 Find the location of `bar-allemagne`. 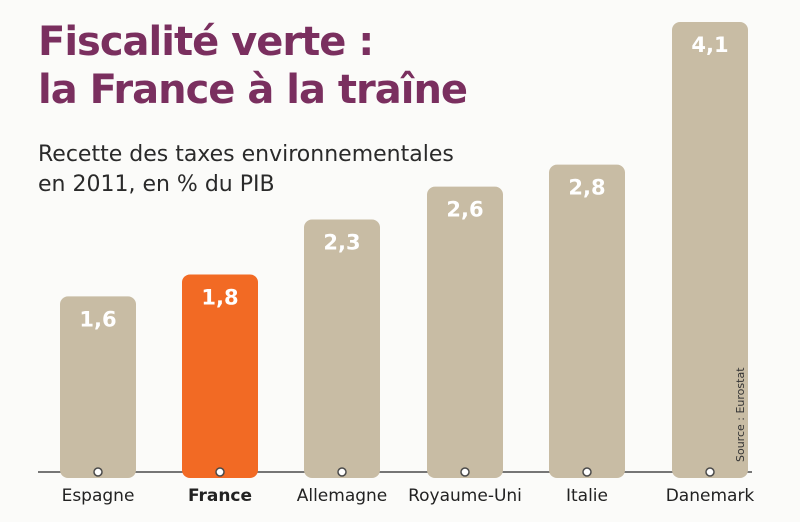

bar-allemagne is located at coordinates (342, 348).